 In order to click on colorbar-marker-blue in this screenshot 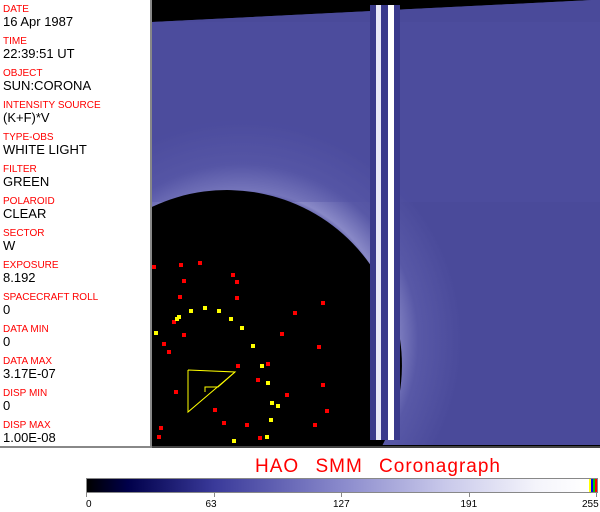, I will do `click(592, 485)`.